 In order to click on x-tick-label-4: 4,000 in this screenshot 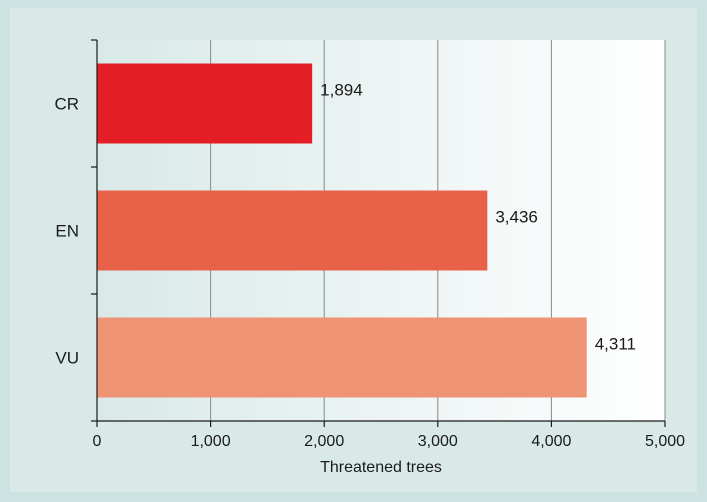, I will do `click(551, 441)`.